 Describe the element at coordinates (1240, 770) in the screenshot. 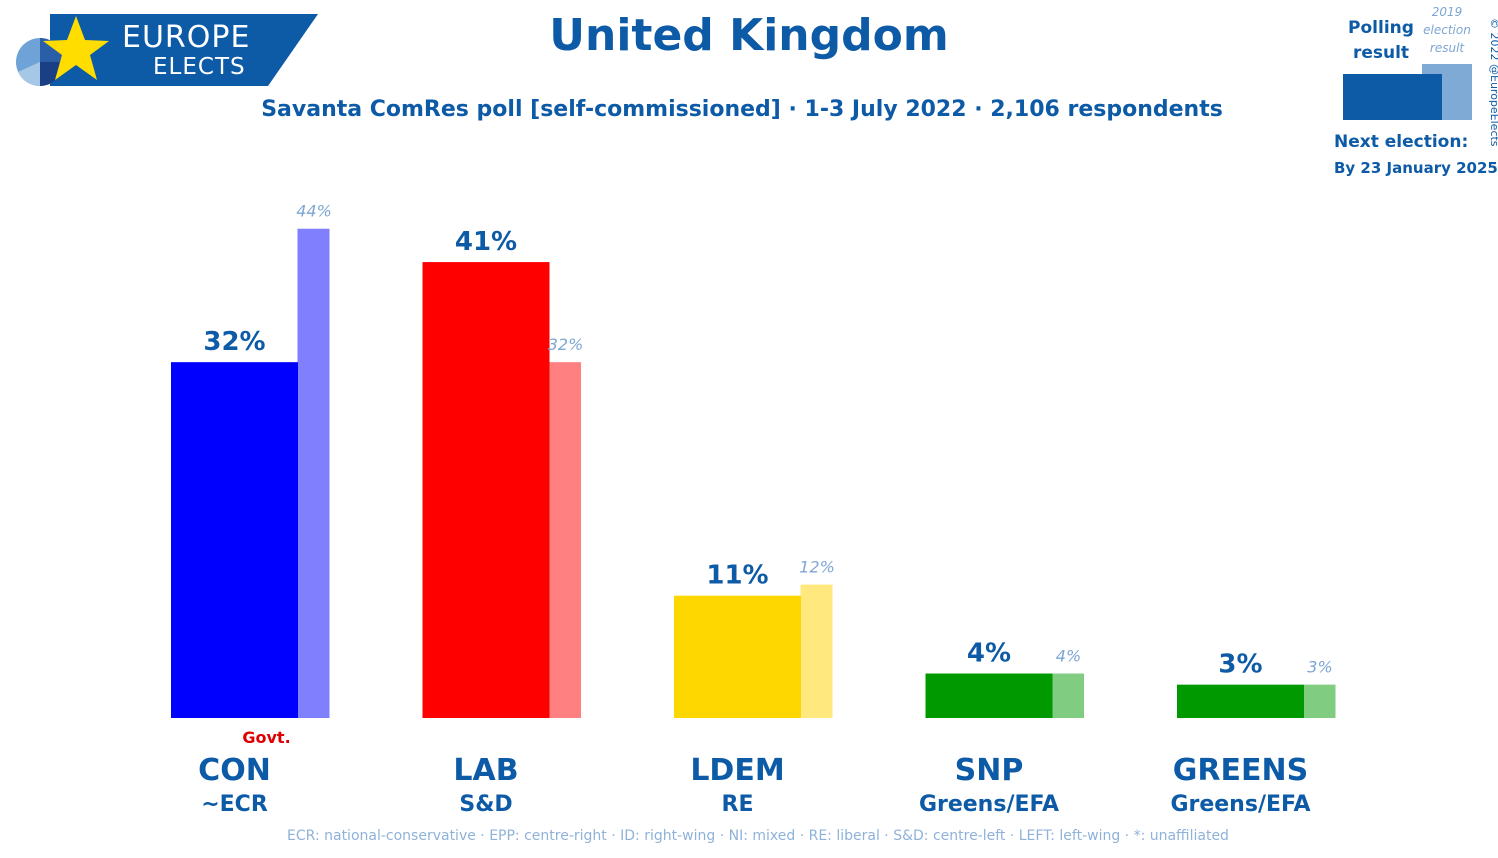

I see `category-label-greens: GREENS` at that location.